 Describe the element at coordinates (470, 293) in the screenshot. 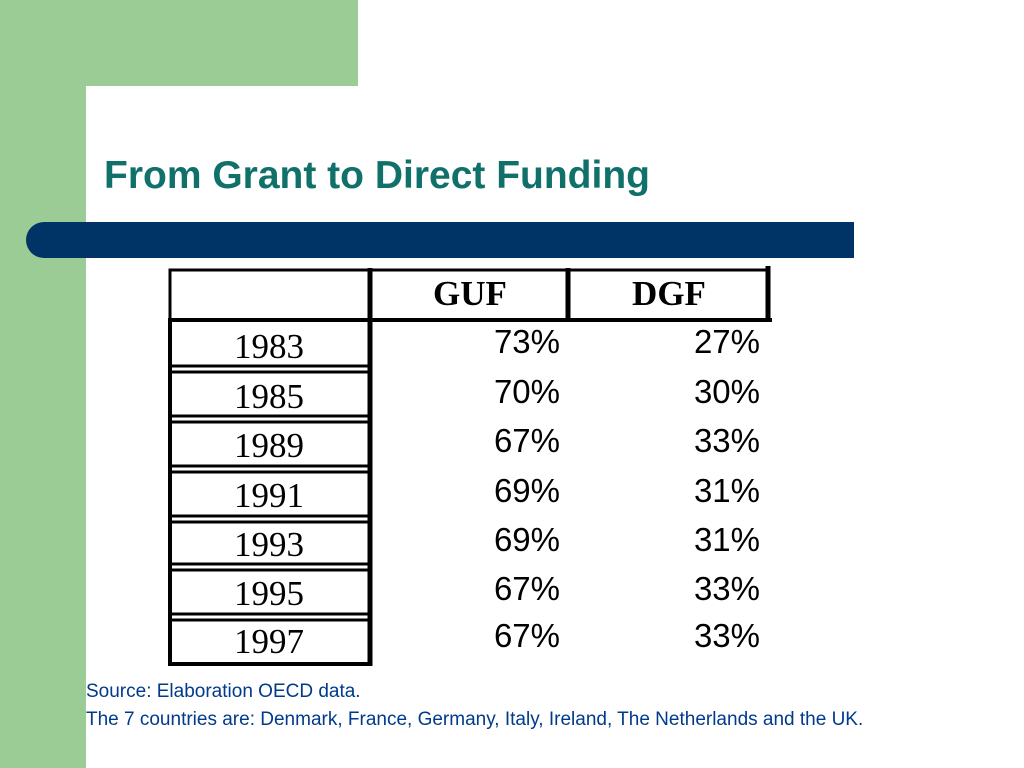

I see `column-header-guf: GUF` at that location.